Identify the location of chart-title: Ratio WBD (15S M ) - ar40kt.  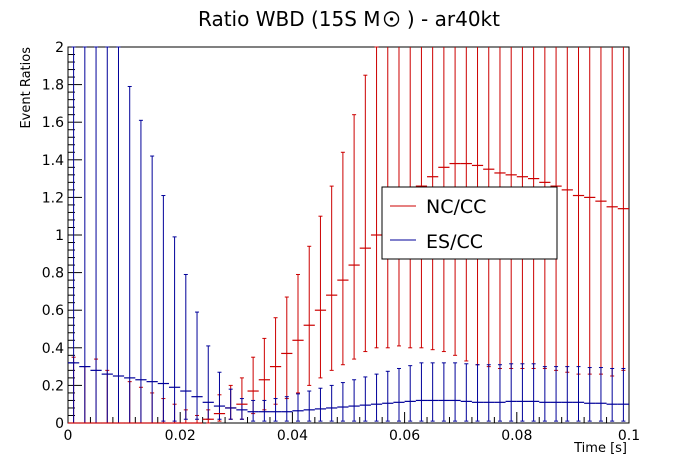
(349, 19).